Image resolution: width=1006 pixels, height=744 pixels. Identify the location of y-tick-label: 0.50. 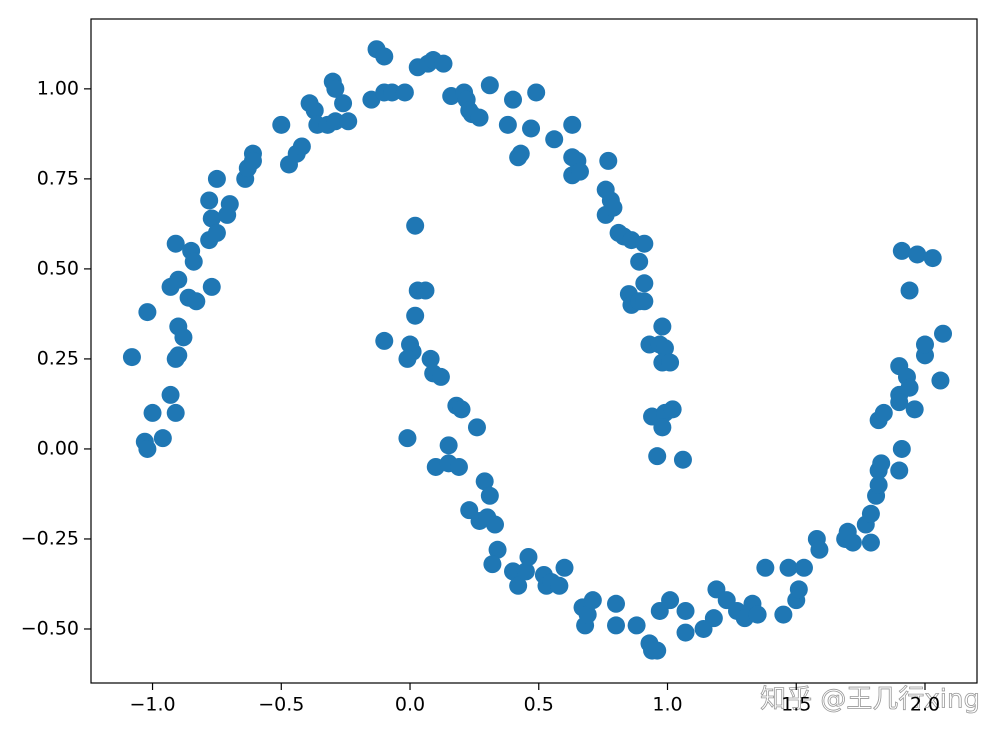
(58, 268).